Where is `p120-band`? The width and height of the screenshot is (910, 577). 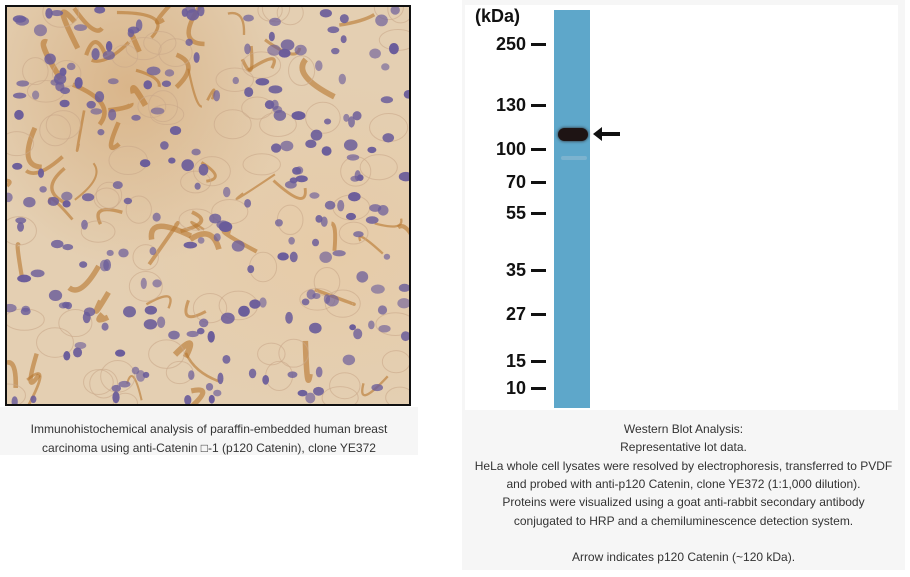
p120-band is located at coordinates (573, 134).